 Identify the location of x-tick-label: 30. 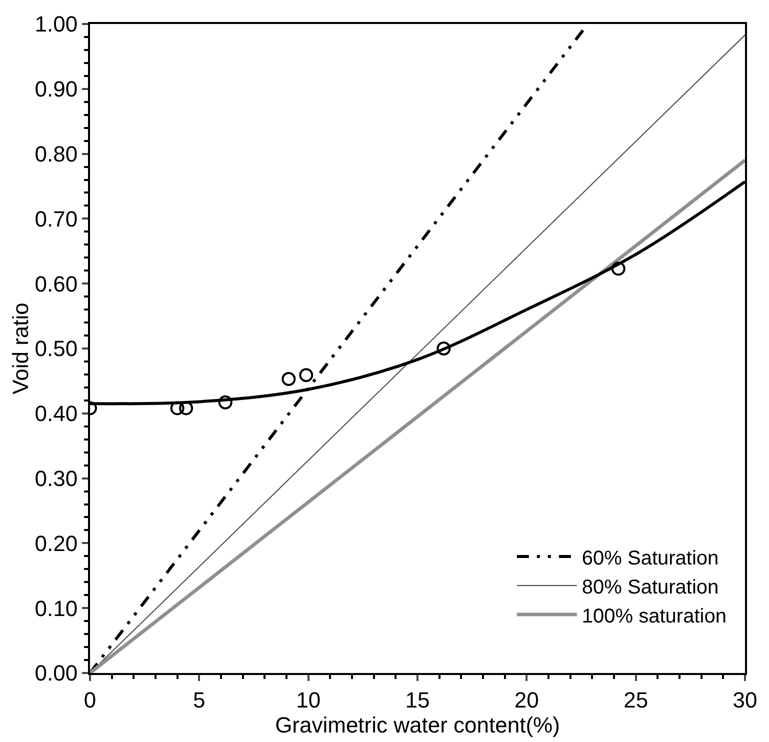
(745, 699).